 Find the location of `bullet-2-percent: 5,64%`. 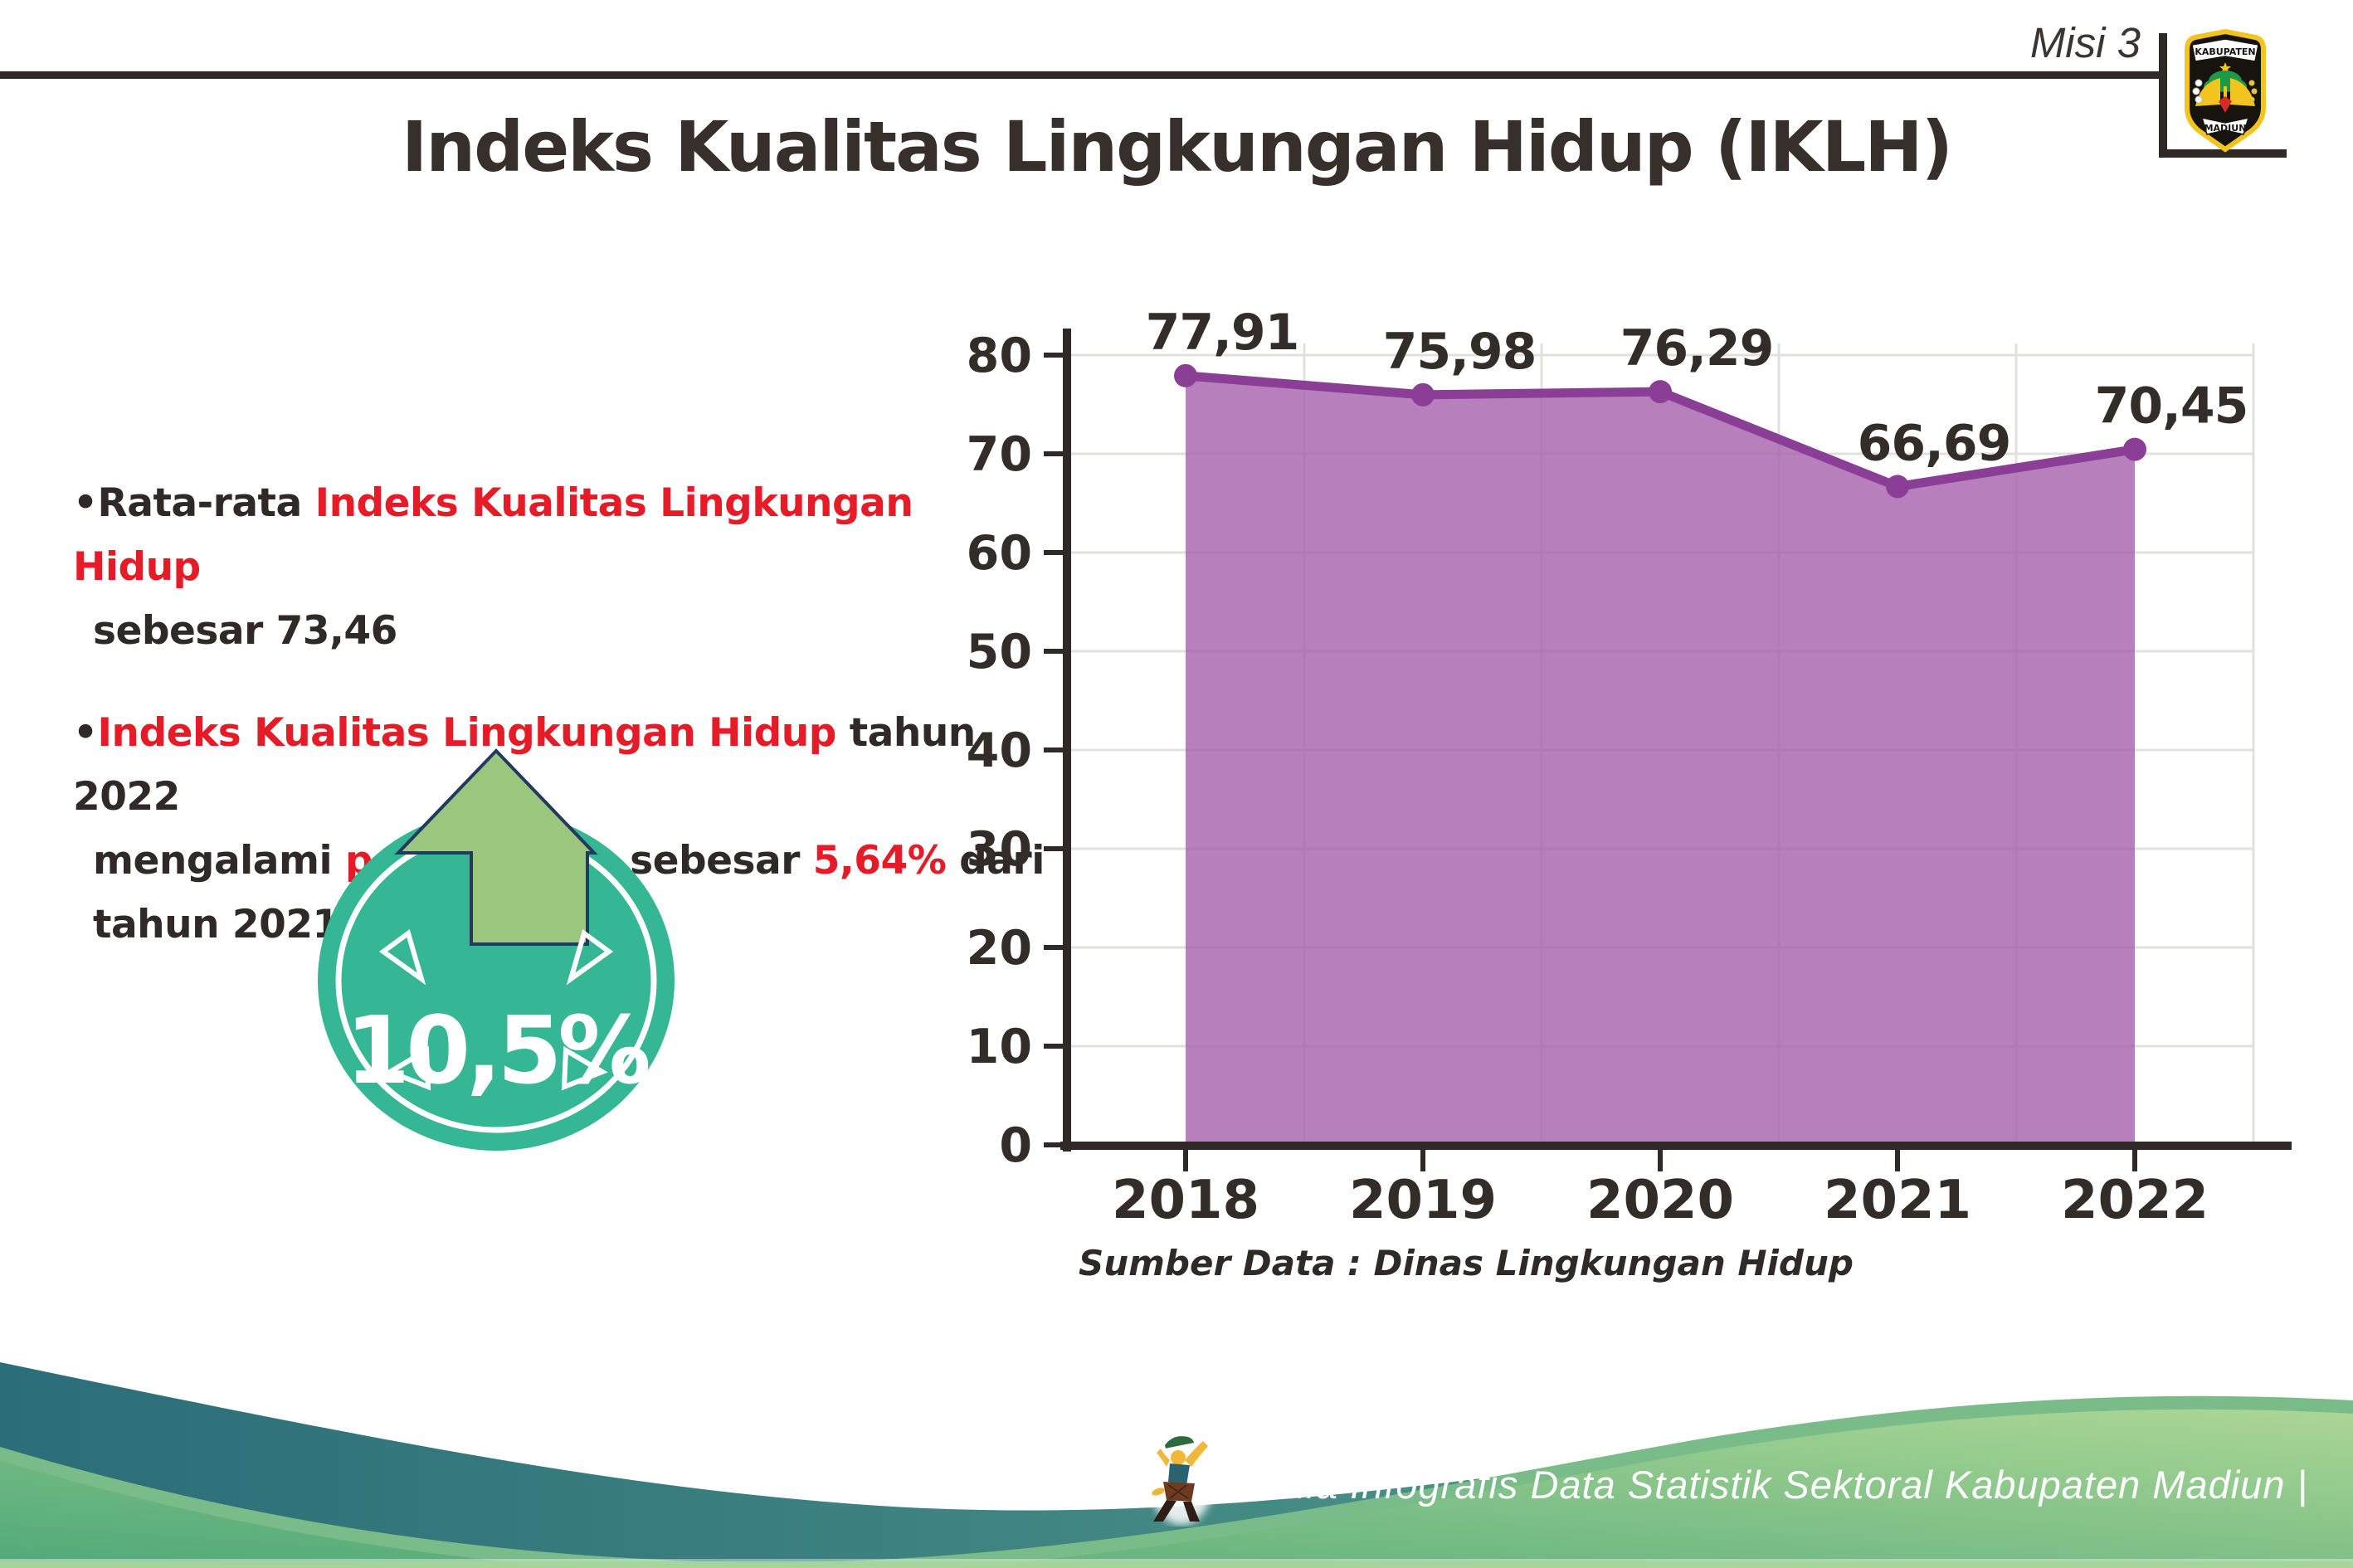

bullet-2-percent: 5,64% is located at coordinates (879, 861).